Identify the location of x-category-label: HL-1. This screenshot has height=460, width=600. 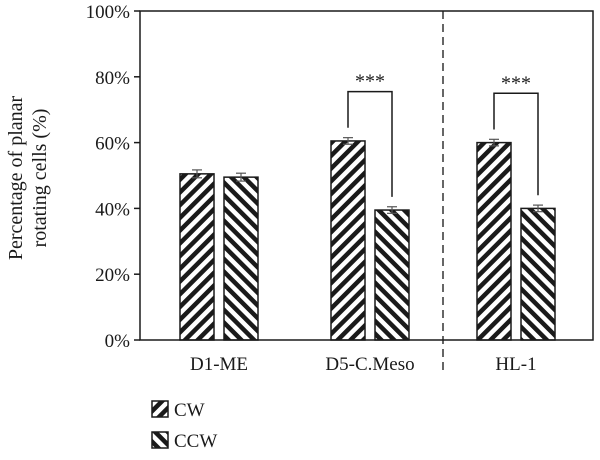
(515, 364).